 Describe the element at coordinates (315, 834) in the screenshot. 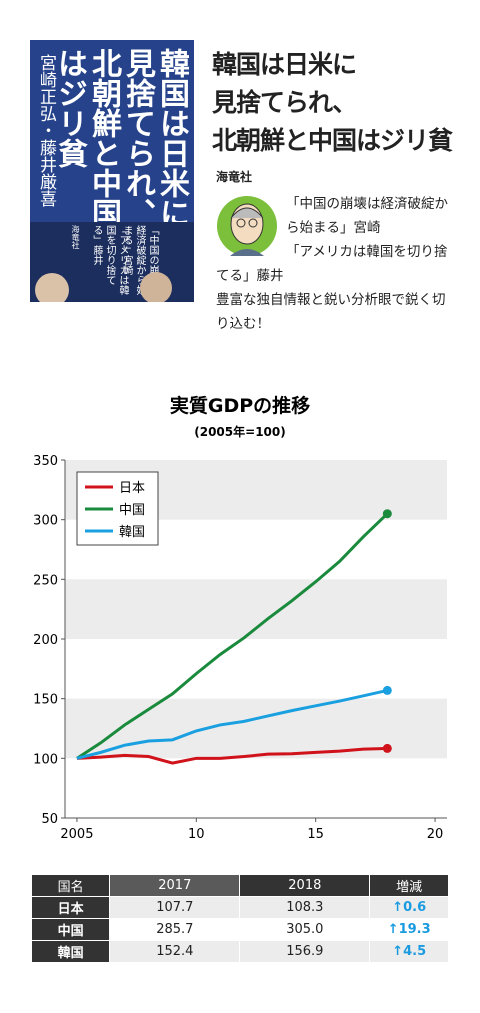

I see `x-tick-label: 15` at that location.